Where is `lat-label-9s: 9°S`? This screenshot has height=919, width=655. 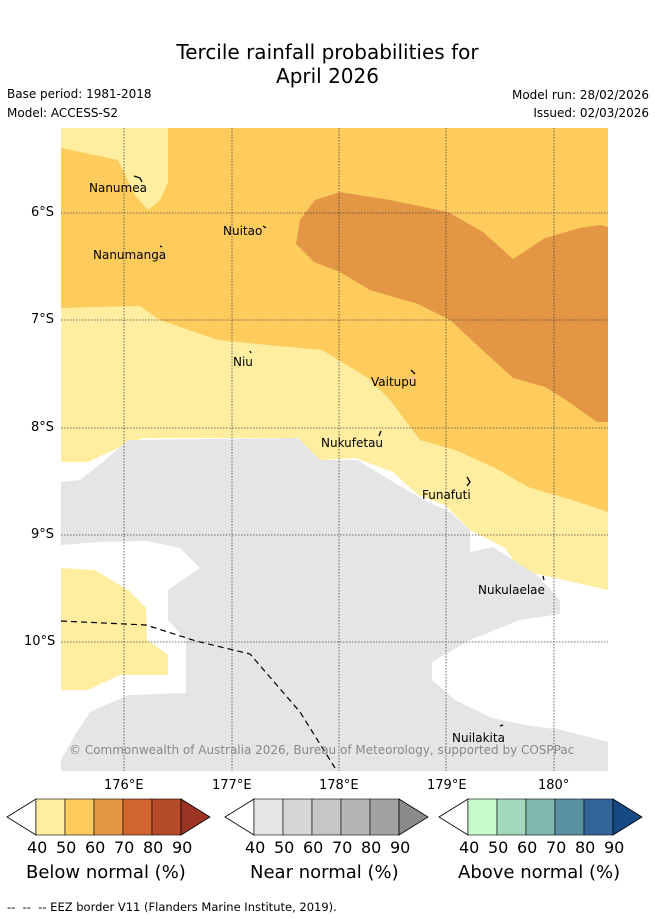 lat-label-9s: 9°S is located at coordinates (43, 534).